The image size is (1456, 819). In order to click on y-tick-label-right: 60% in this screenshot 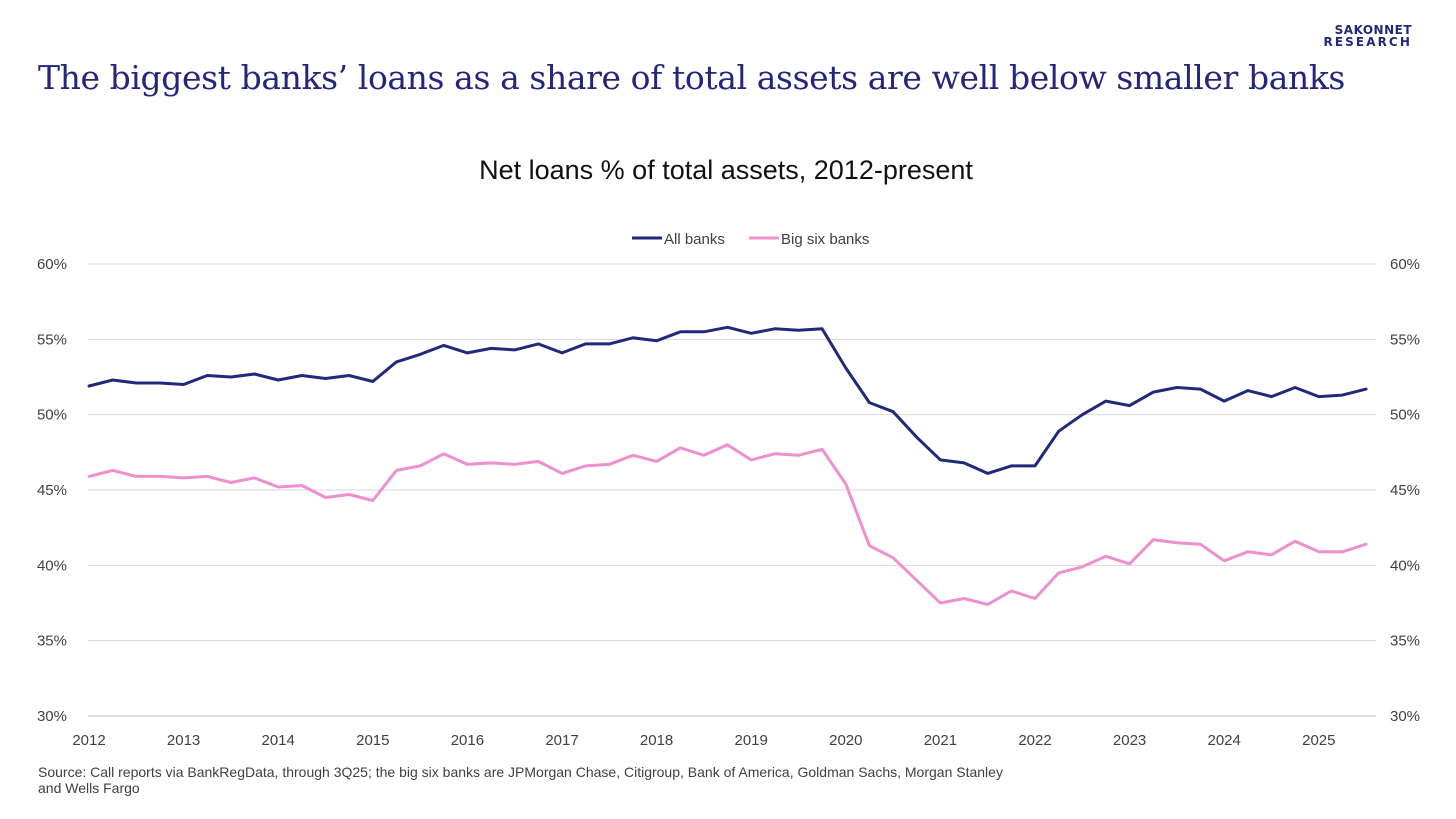, I will do `click(1405, 264)`.